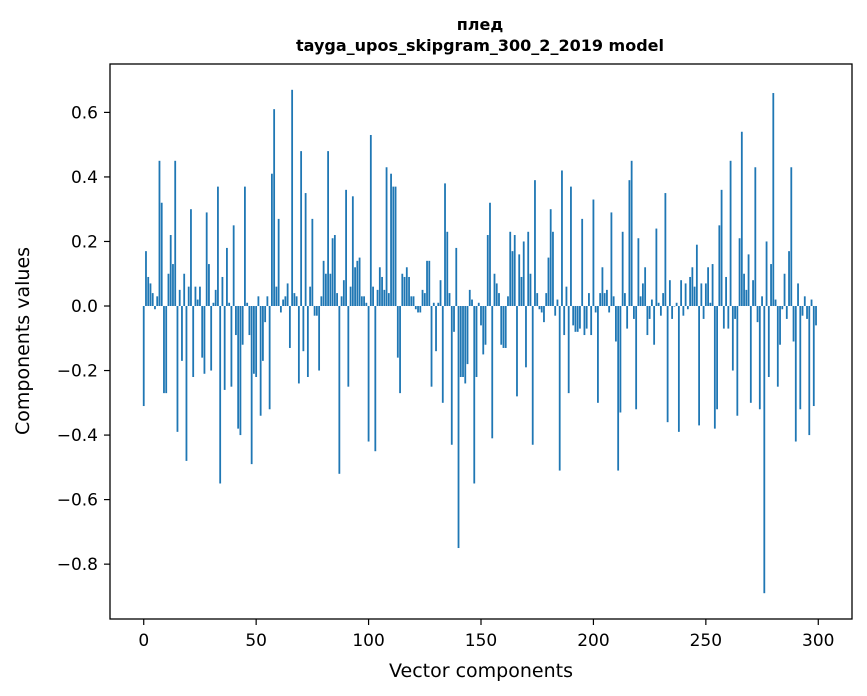 This screenshot has height=696, width=867. What do you see at coordinates (84, 307) in the screenshot?
I see `y-tick-label: 0.0` at bounding box center [84, 307].